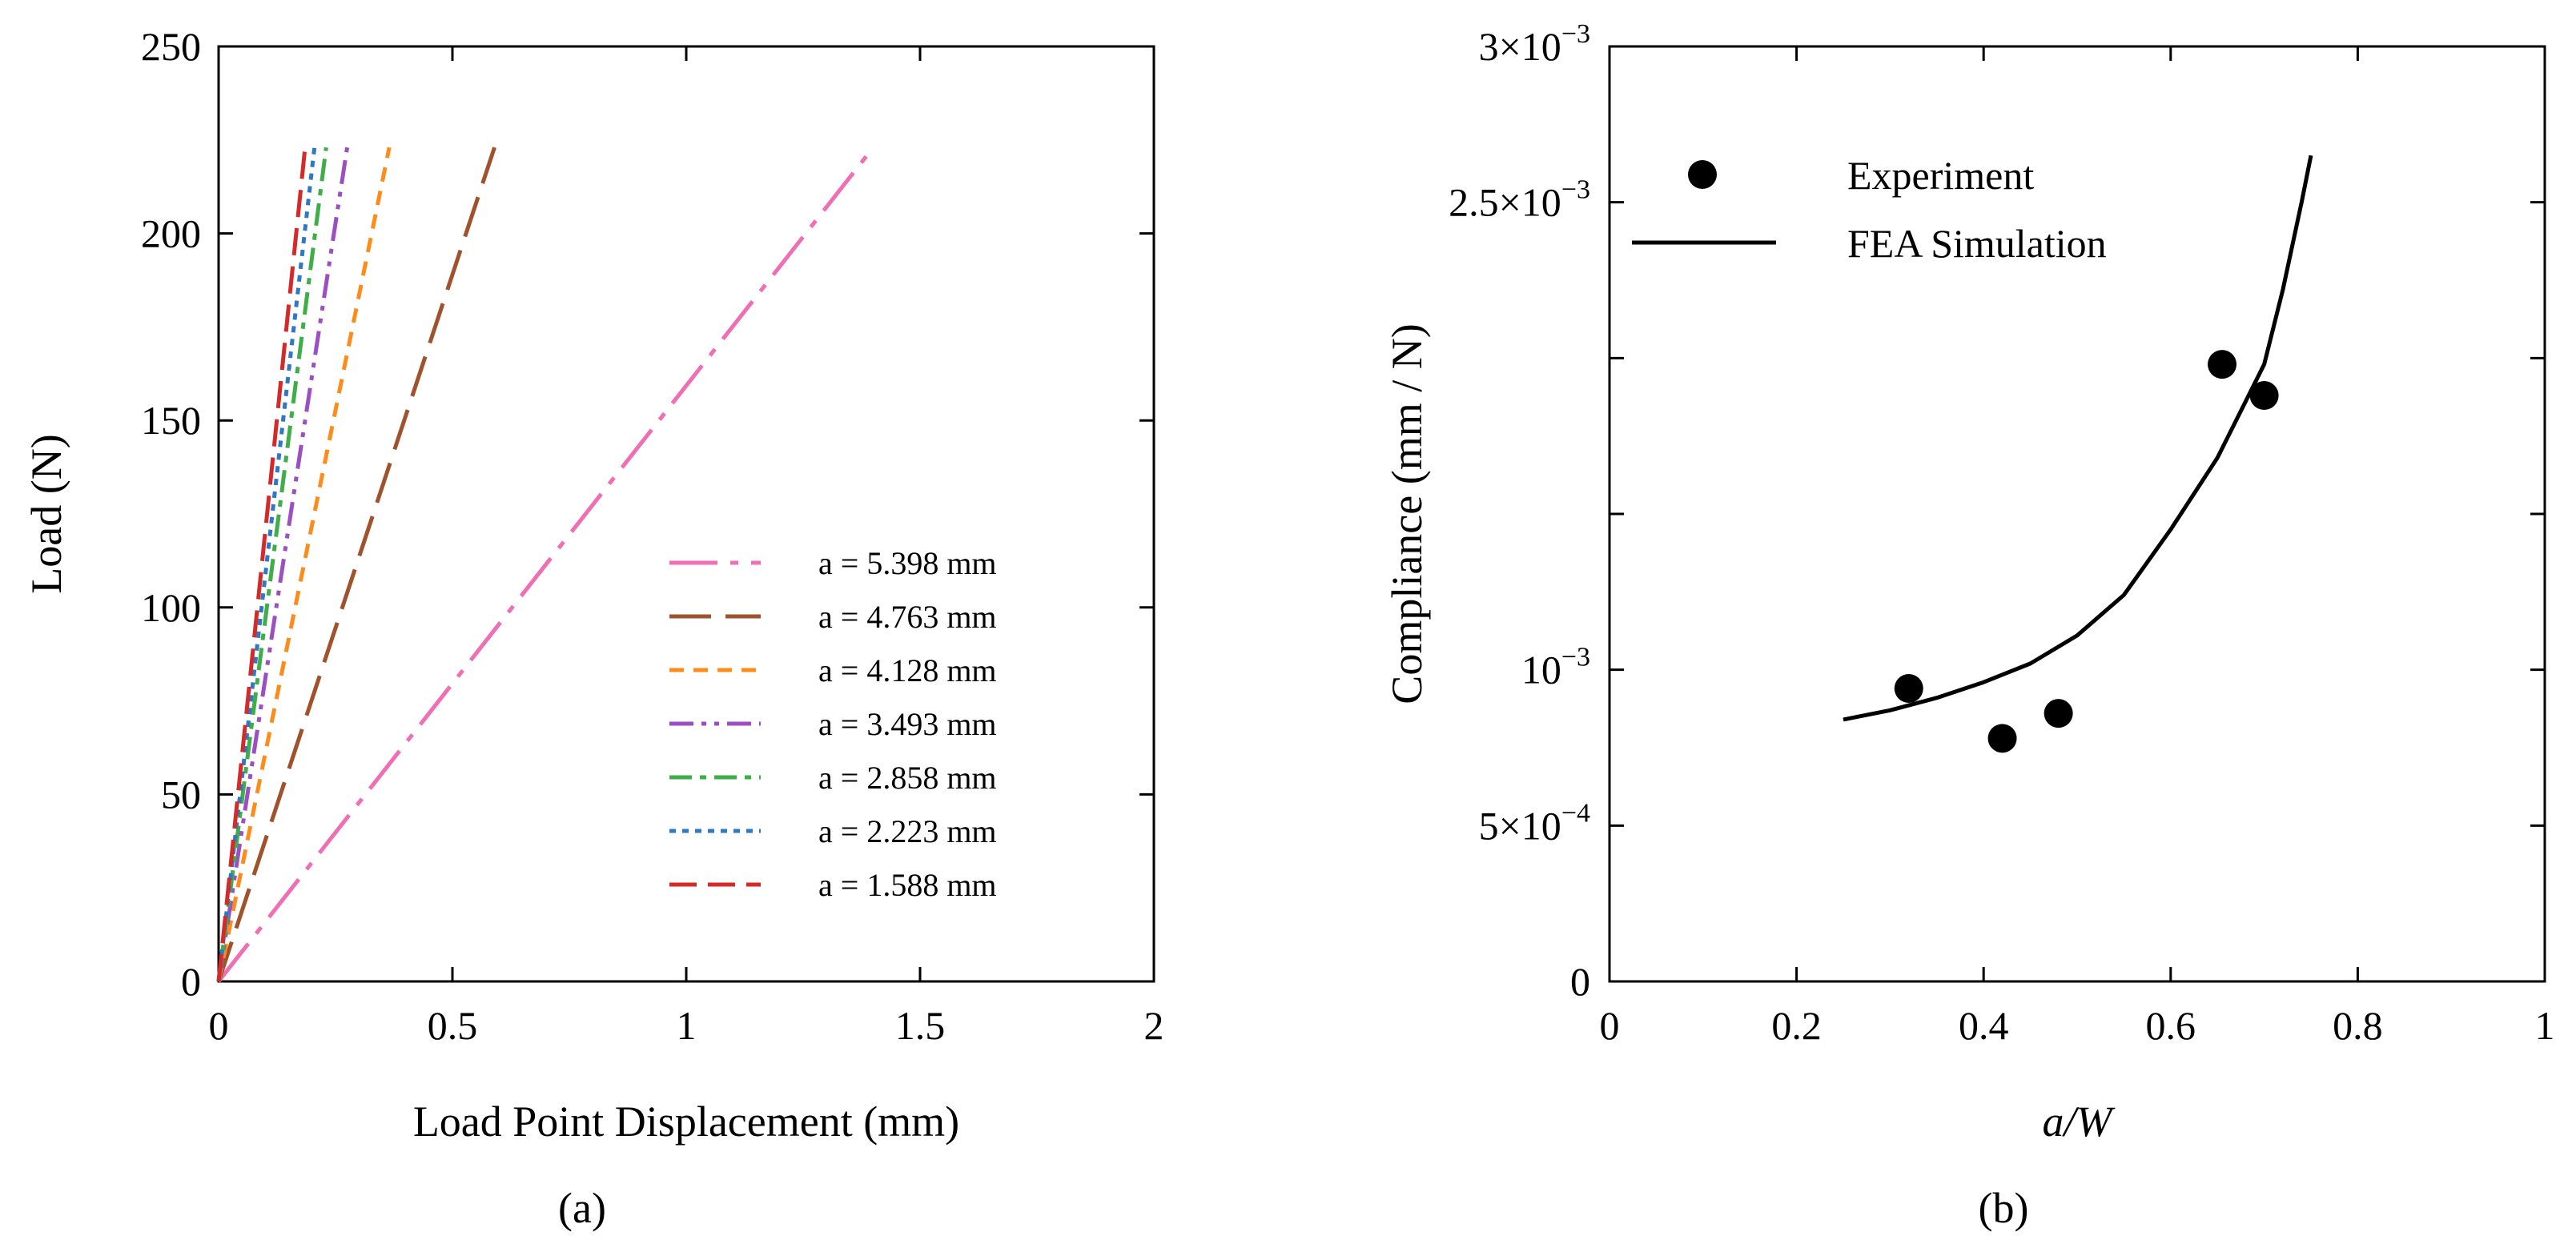  What do you see at coordinates (1869, 209) in the screenshot?
I see `b-legend: Experiment FEA Simulation` at bounding box center [1869, 209].